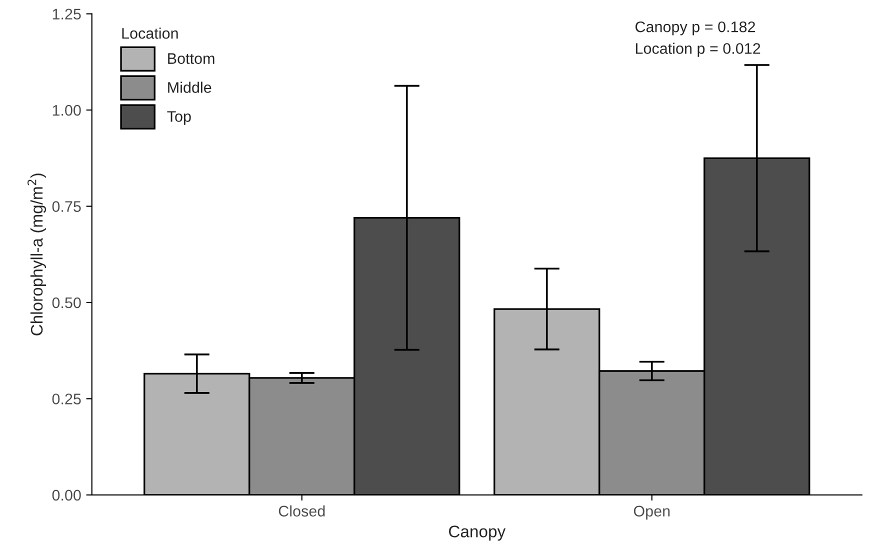 The height and width of the screenshot is (553, 875). I want to click on y-tick-label: 0.75, so click(66, 206).